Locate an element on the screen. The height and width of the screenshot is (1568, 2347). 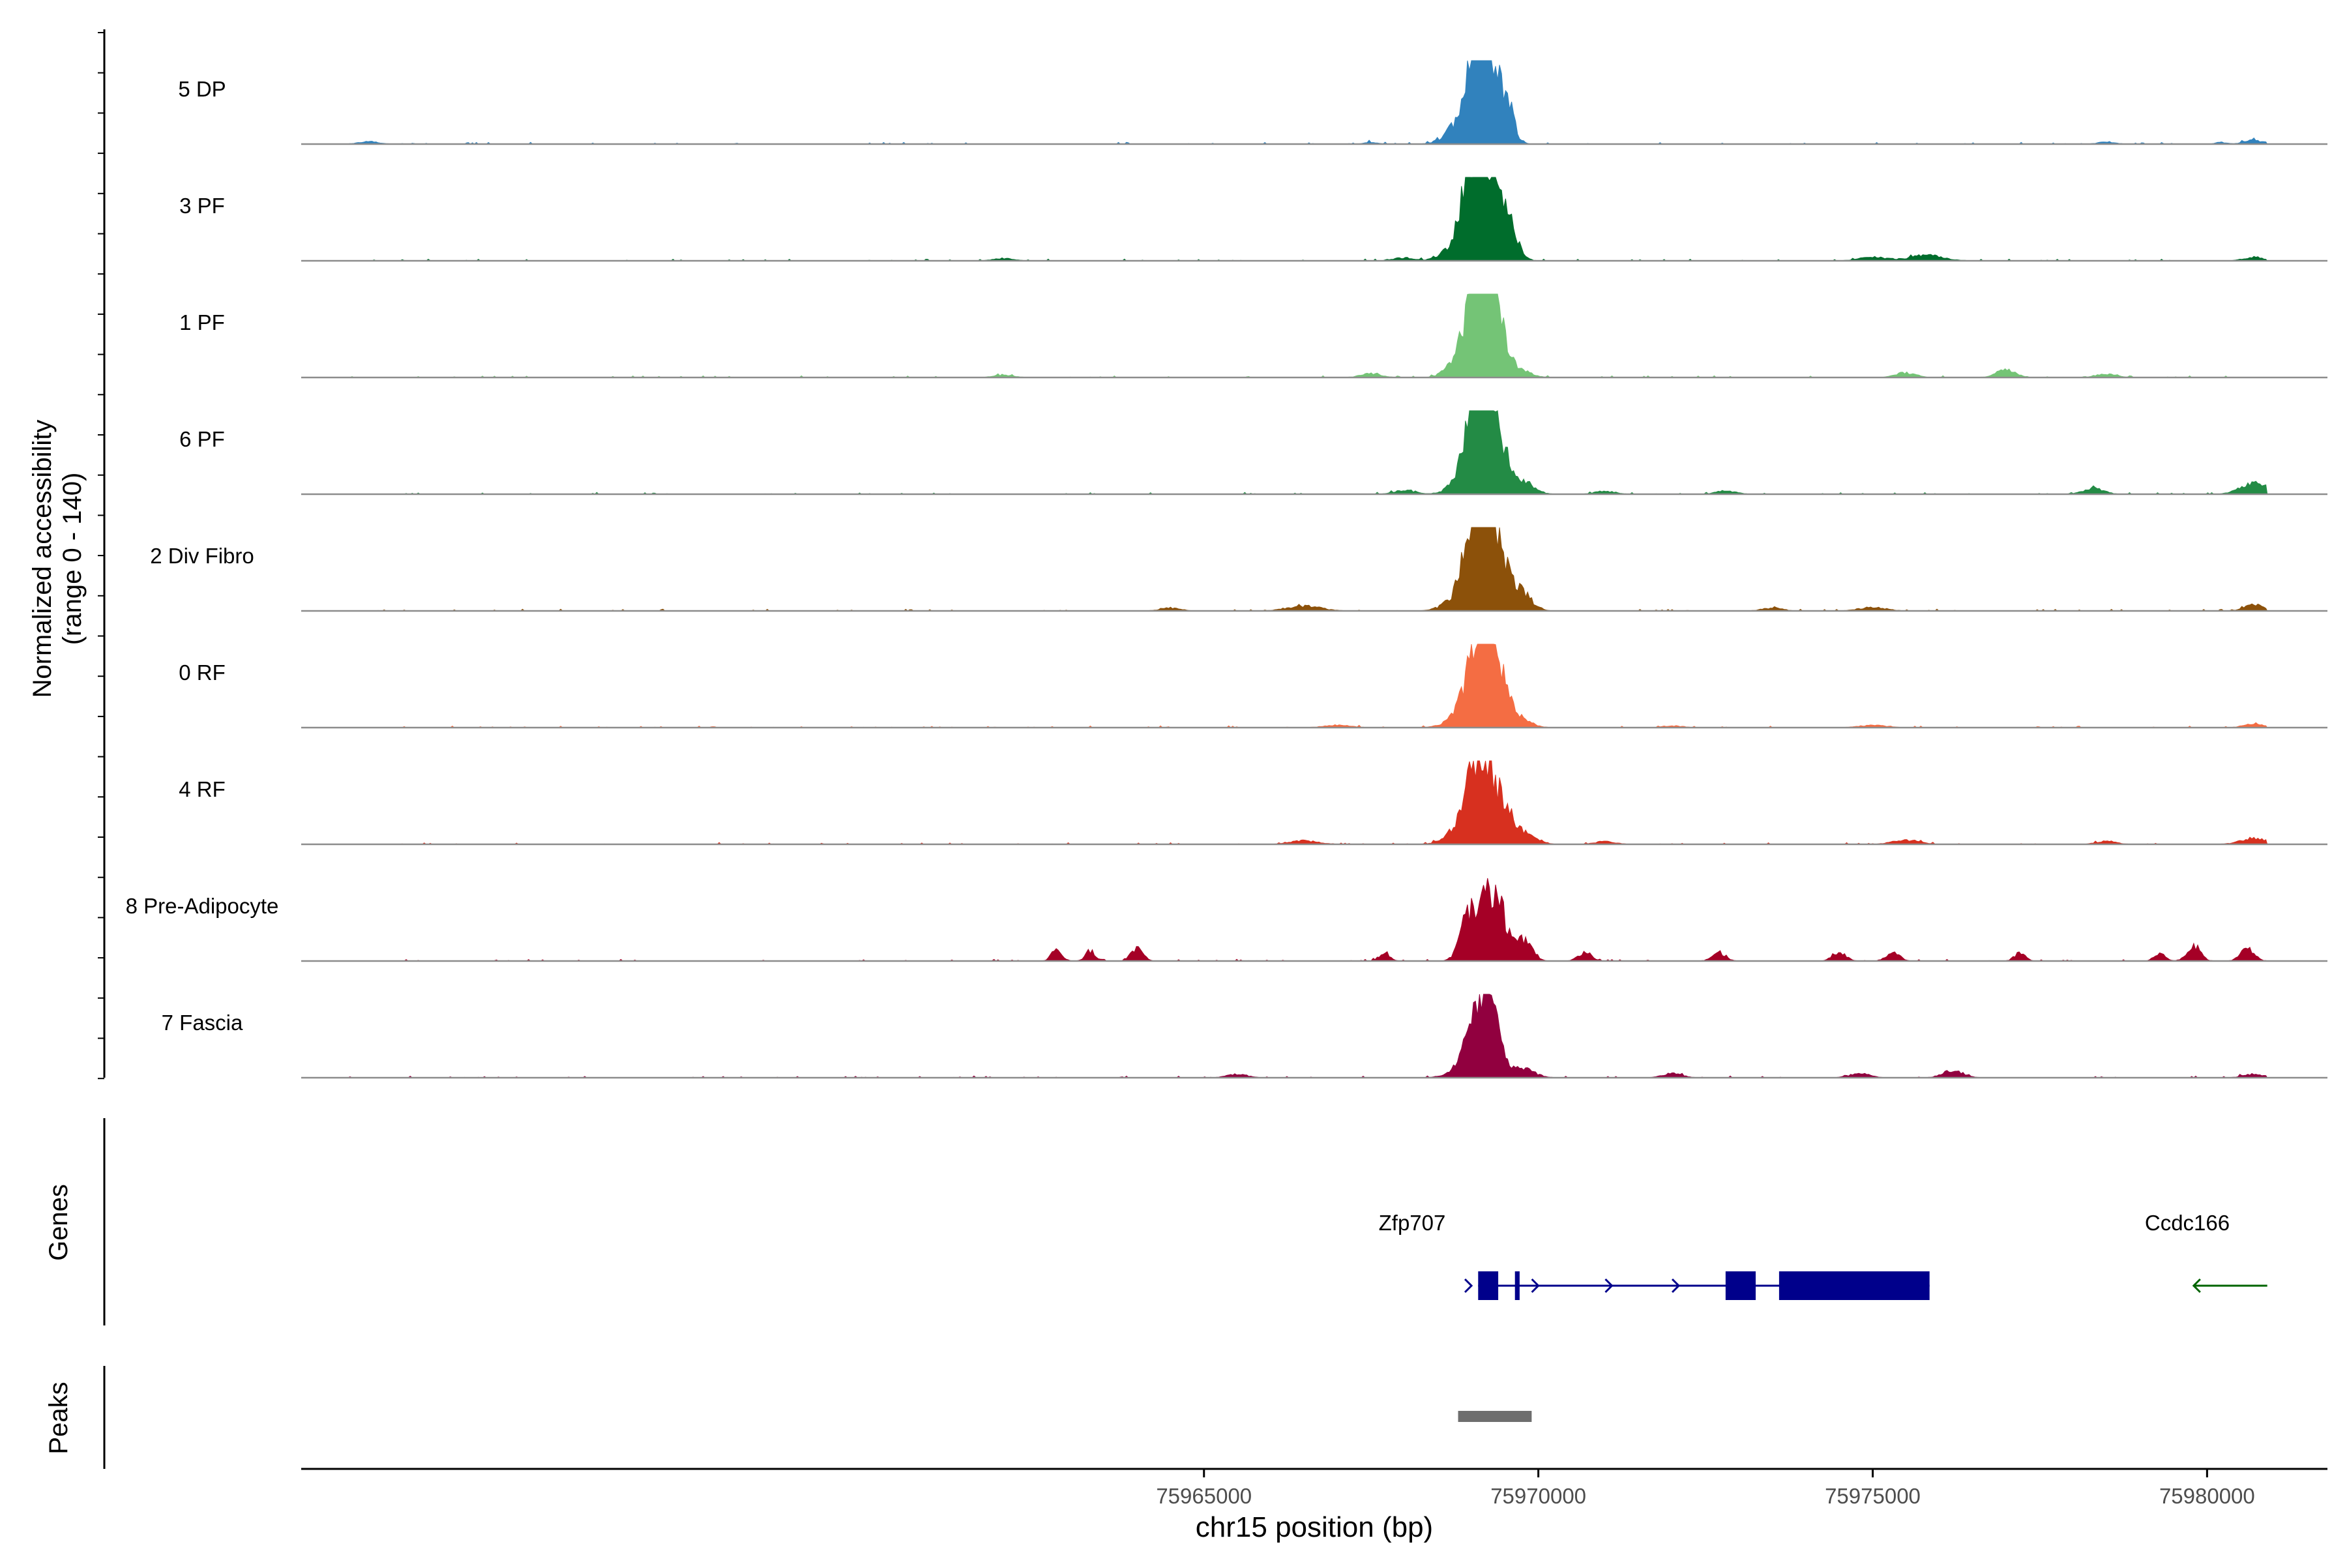
coverage-track: 3 PF is located at coordinates (1253, 220).